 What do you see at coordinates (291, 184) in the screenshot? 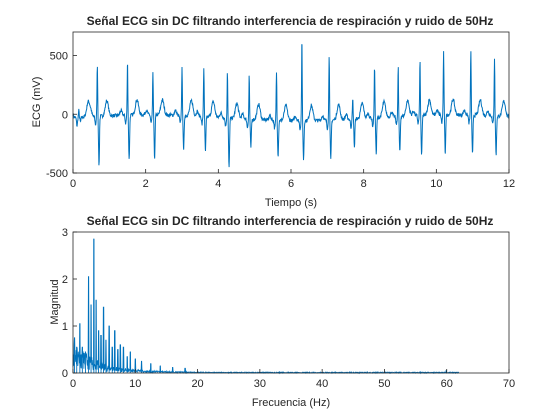
I see `x-tick-label: 6` at bounding box center [291, 184].